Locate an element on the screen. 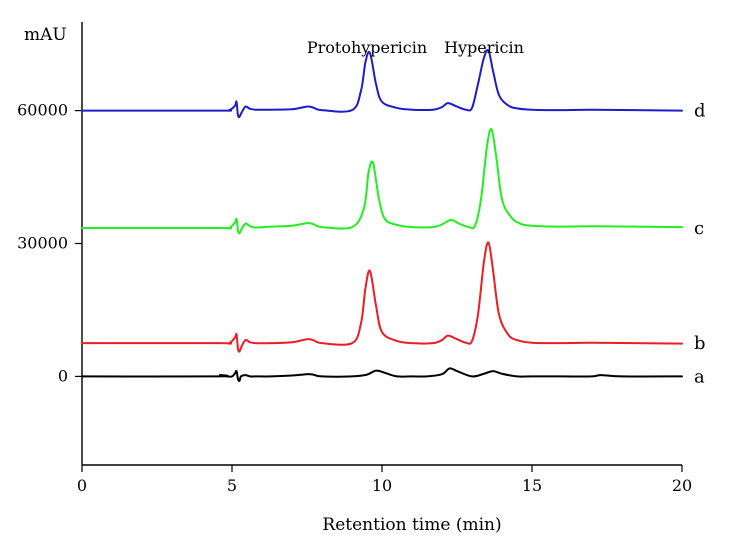  series-label-d: d is located at coordinates (700, 111).